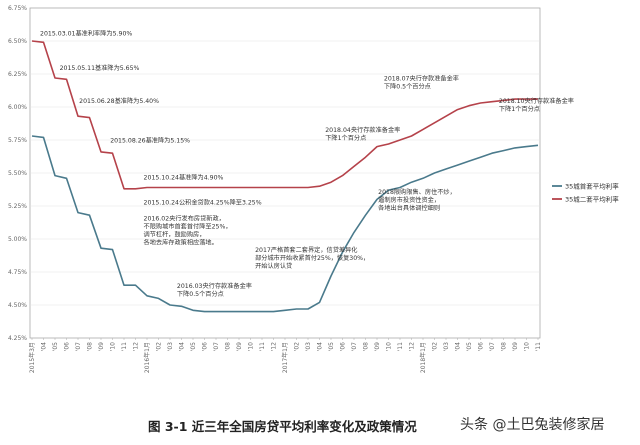 The width and height of the screenshot is (640, 445). I want to click on annotation-line: 2015.03.01基准利率降为5.90%, so click(86, 34).